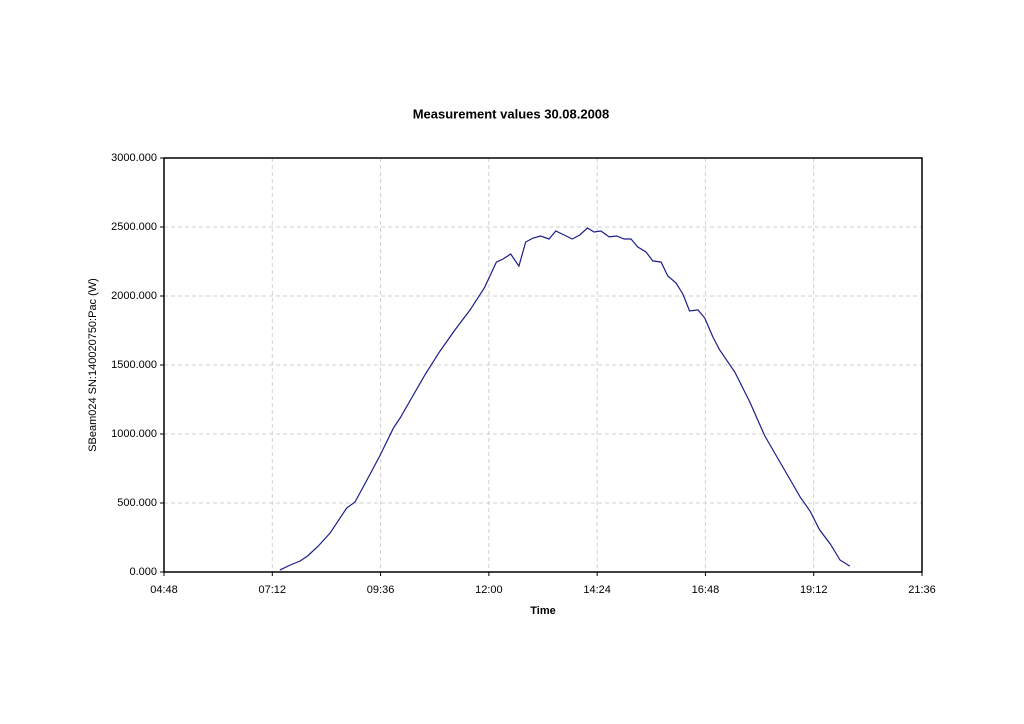  What do you see at coordinates (489, 590) in the screenshot?
I see `x-tick-label: 12:00` at bounding box center [489, 590].